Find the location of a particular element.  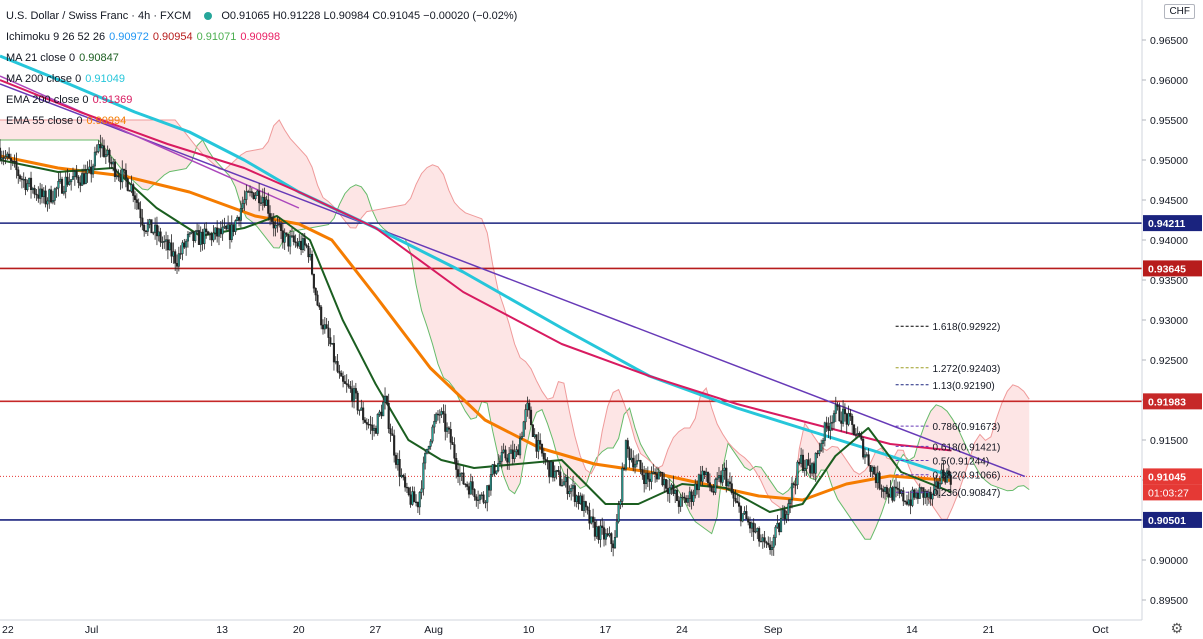

time-tick-label: 20 is located at coordinates (299, 630).